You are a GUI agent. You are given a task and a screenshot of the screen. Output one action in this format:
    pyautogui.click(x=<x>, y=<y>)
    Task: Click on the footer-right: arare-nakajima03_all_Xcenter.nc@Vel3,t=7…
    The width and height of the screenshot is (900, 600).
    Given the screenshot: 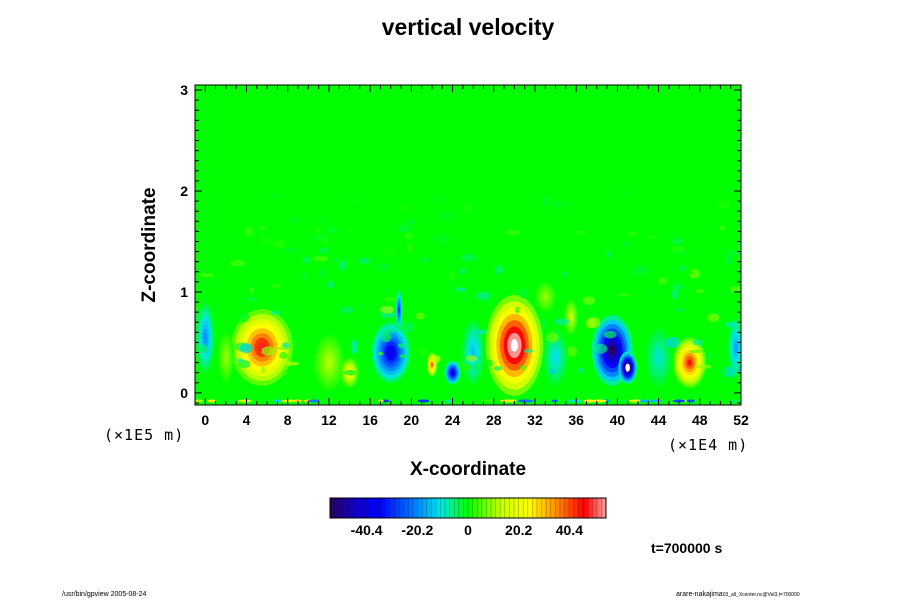 What is the action you would take?
    pyautogui.click(x=738, y=594)
    